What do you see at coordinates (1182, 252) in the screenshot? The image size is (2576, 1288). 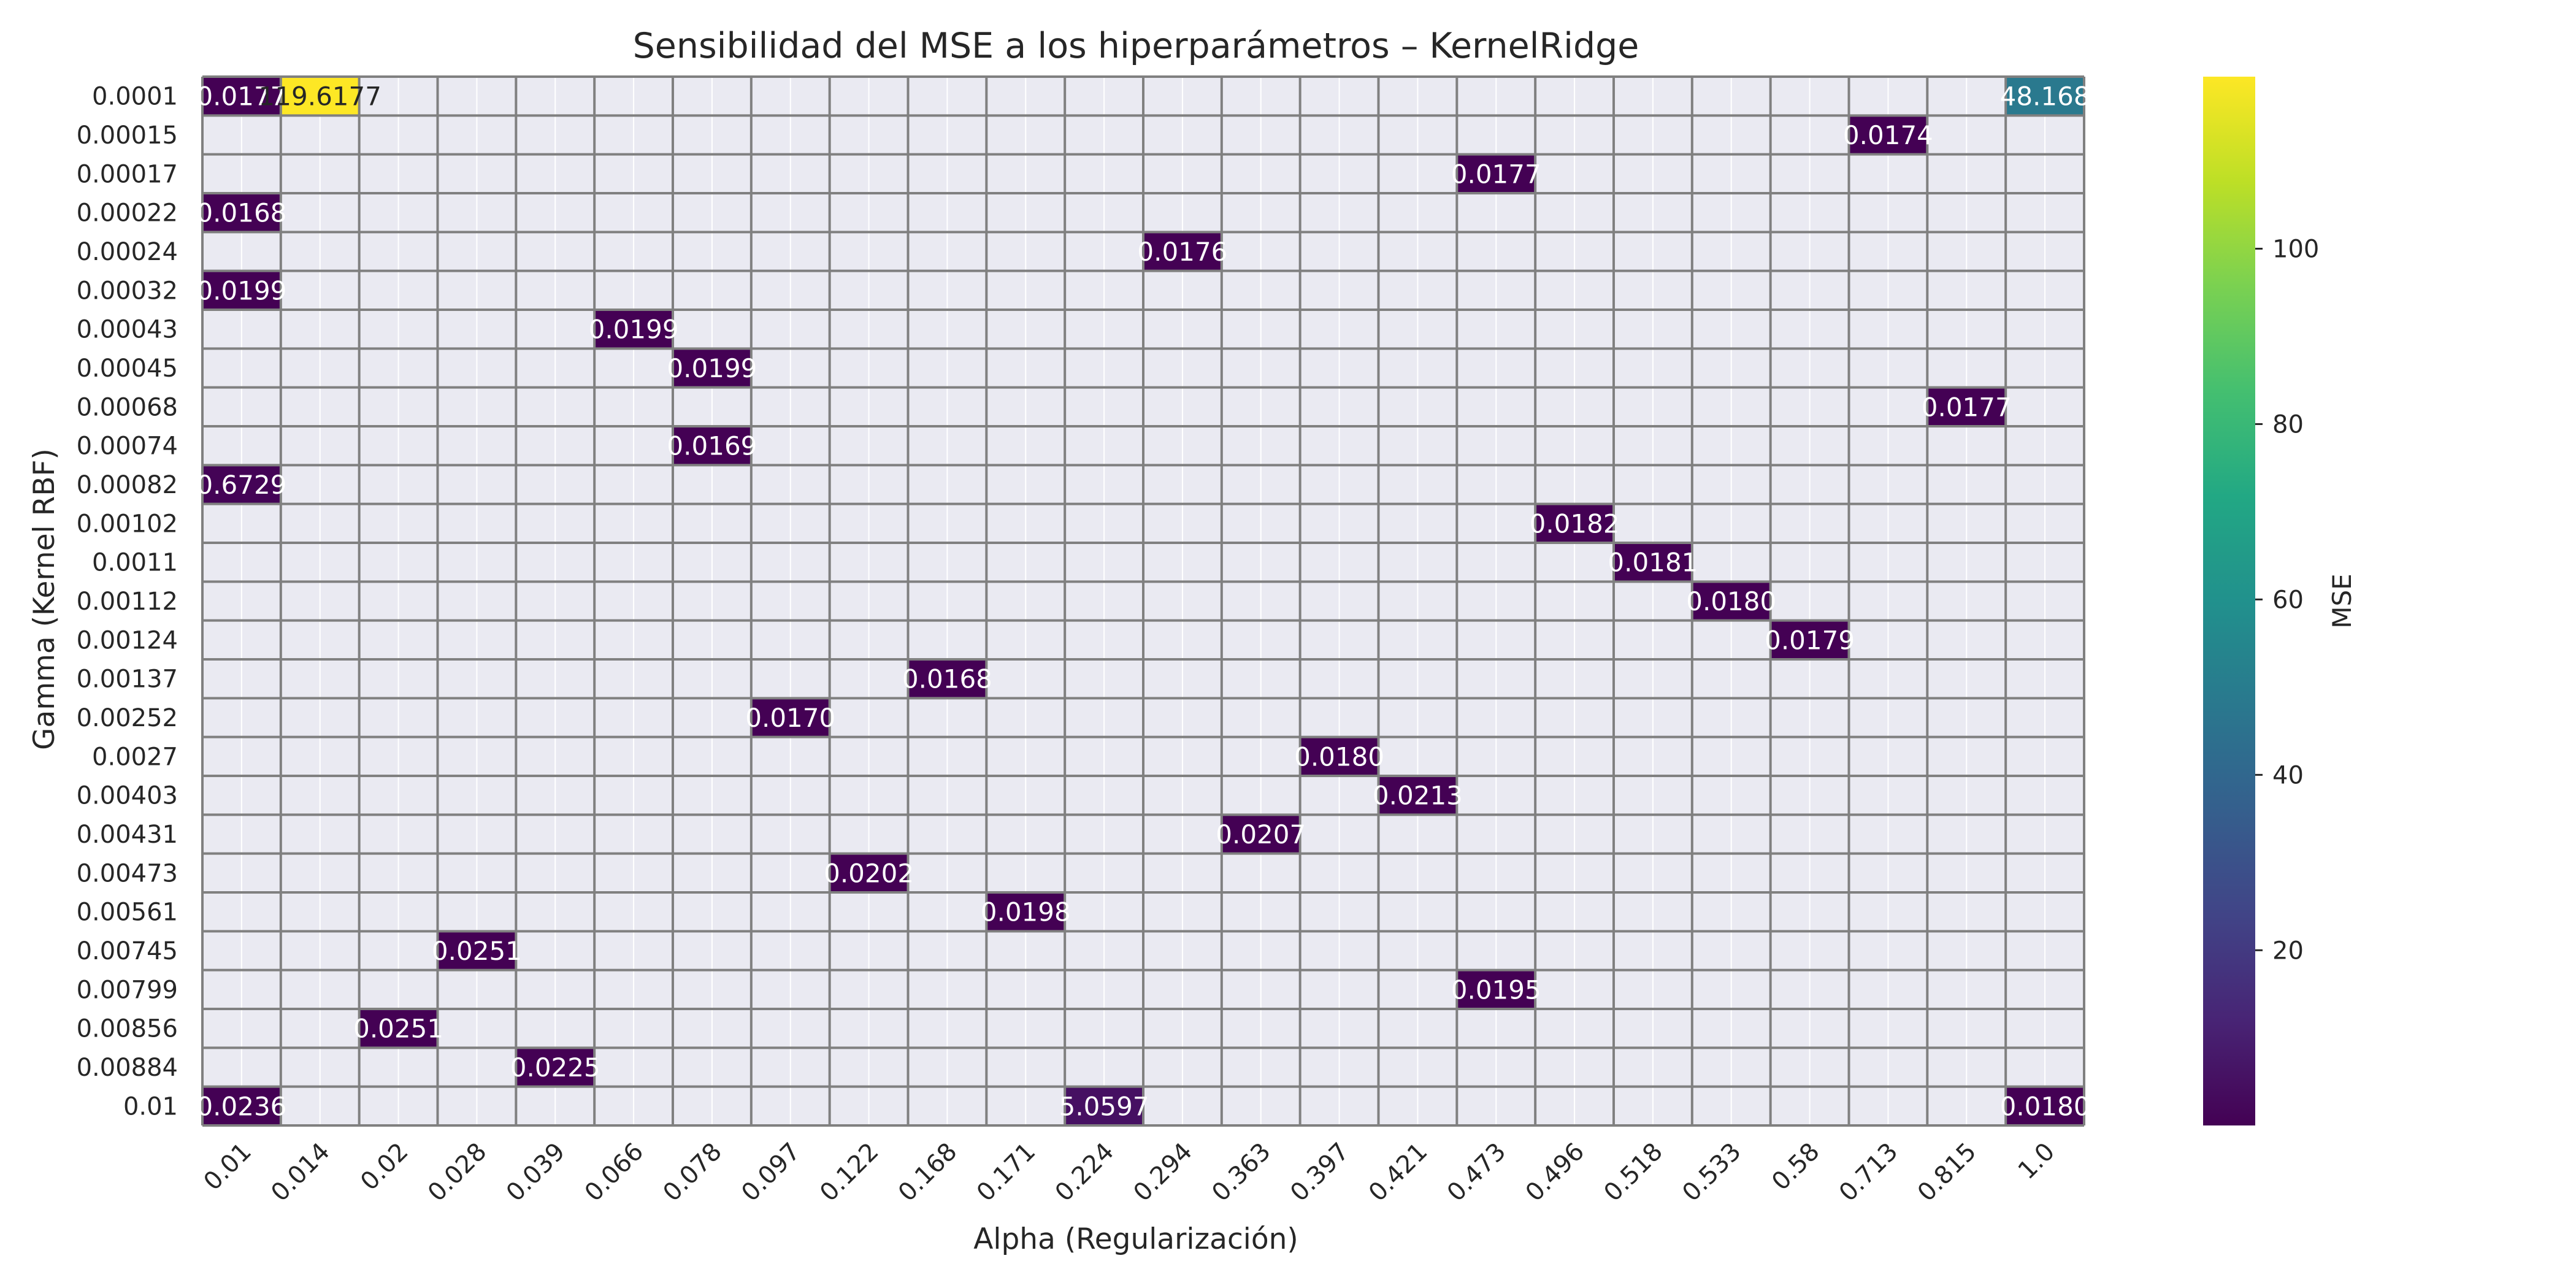 I see `cell-value-label: 0.0176` at bounding box center [1182, 252].